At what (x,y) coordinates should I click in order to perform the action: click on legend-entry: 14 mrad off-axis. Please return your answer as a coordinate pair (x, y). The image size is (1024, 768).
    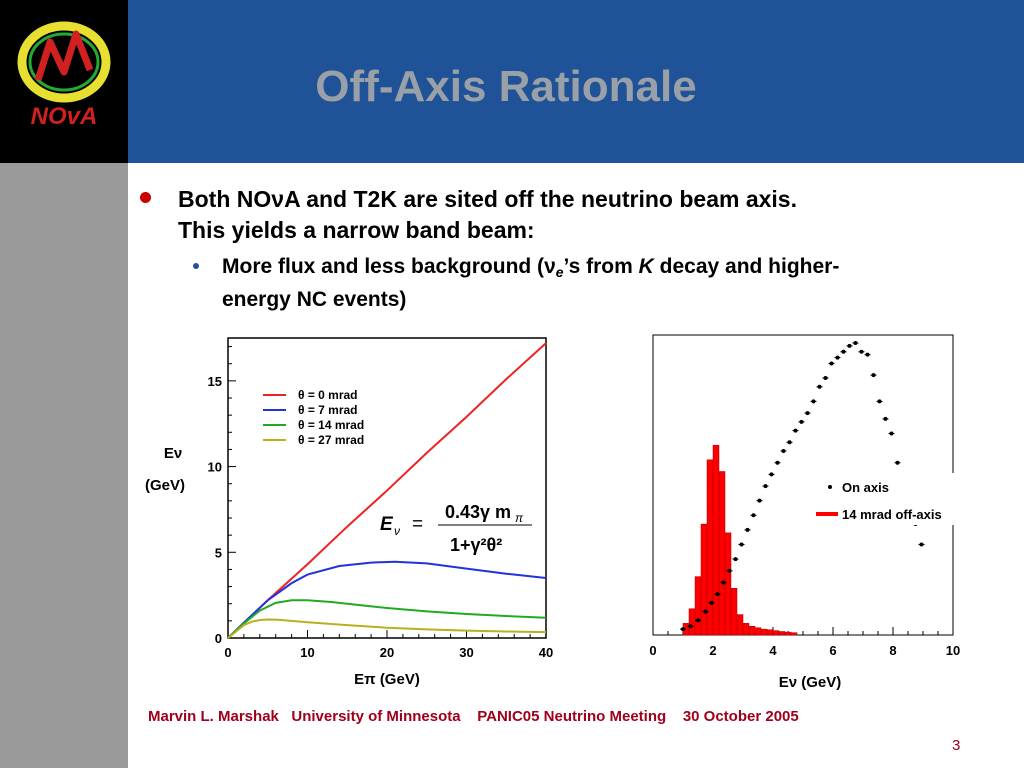
    Looking at the image, I should click on (892, 514).